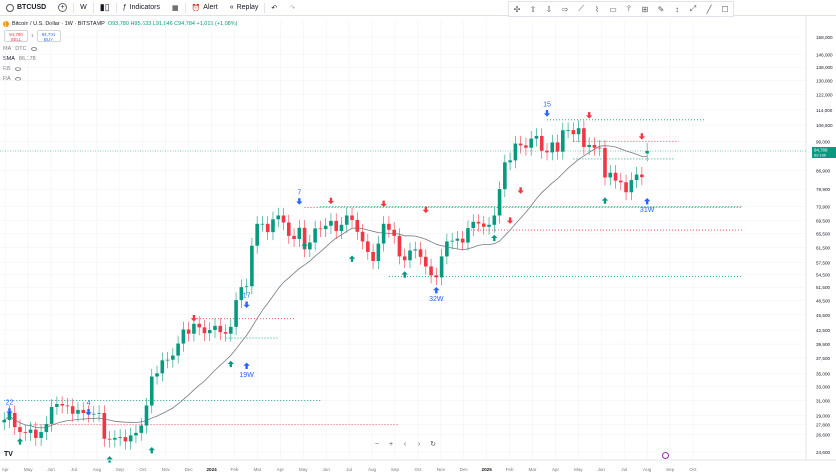 The image size is (836, 475). I want to click on scroll-right-icon: ›, so click(419, 444).